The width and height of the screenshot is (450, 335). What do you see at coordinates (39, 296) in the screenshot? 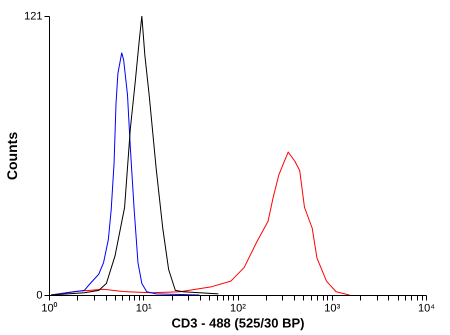
I see `y-tick-label: 0` at bounding box center [39, 296].